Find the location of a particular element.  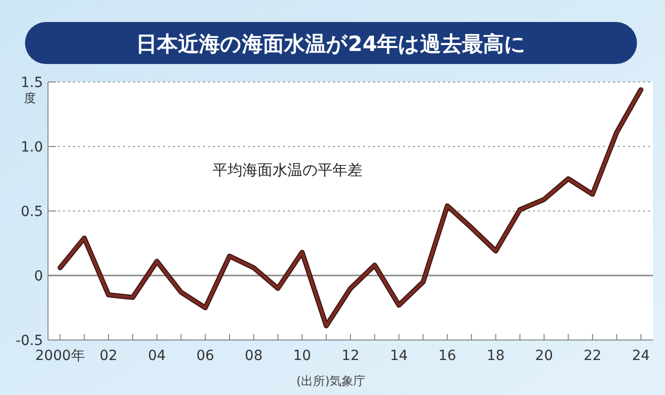

x-tick-label: 06 is located at coordinates (205, 356).